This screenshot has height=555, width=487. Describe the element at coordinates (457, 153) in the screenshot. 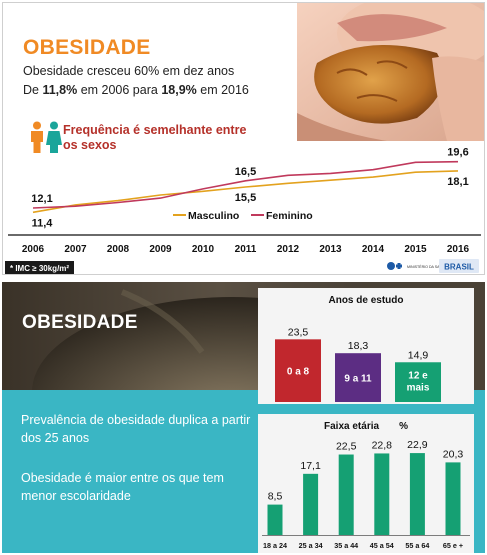

I see `data-label: 19,6` at that location.